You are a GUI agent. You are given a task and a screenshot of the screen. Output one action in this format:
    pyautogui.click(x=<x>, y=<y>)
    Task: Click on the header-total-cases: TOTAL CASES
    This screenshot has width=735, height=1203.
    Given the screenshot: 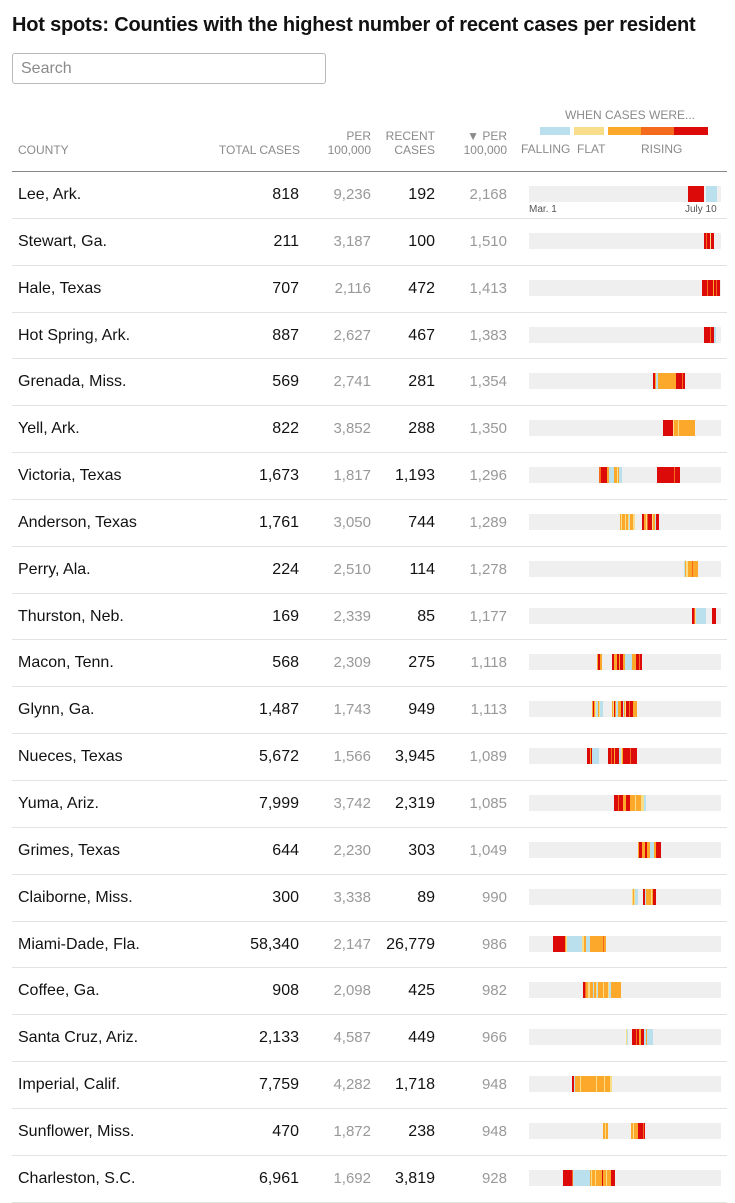 What is the action you would take?
    pyautogui.click(x=259, y=150)
    